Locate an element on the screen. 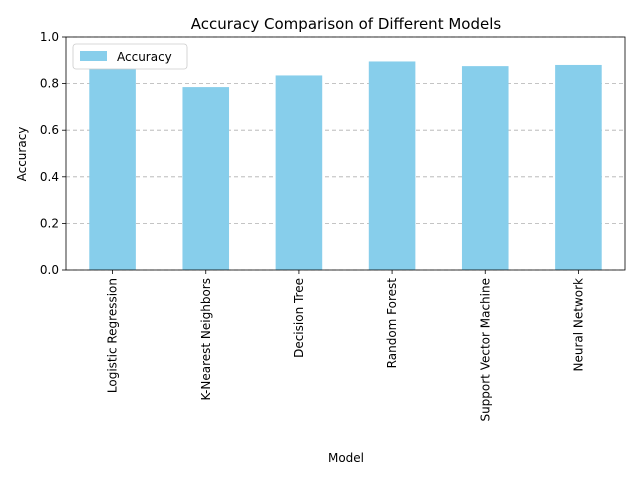 The height and width of the screenshot is (480, 640). legend-box is located at coordinates (130, 56).